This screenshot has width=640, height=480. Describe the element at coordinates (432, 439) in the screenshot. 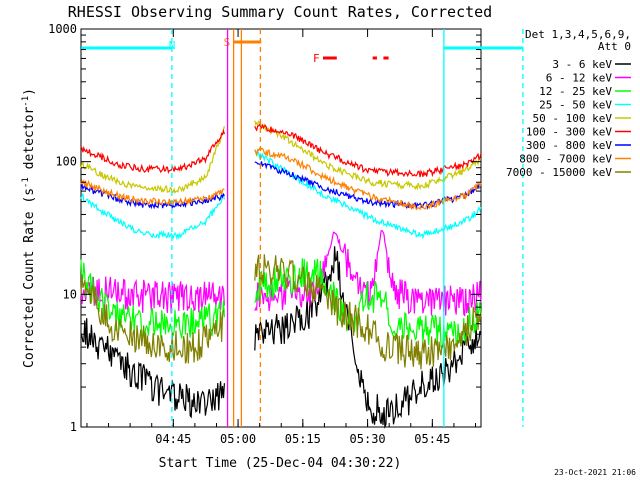

I see `x-tick-label: 05:45` at that location.